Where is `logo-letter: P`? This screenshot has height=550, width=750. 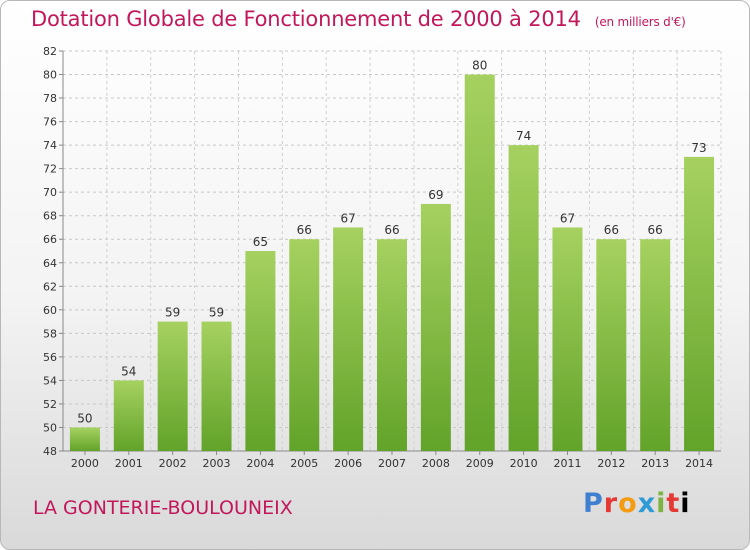
logo-letter: P is located at coordinates (593, 503).